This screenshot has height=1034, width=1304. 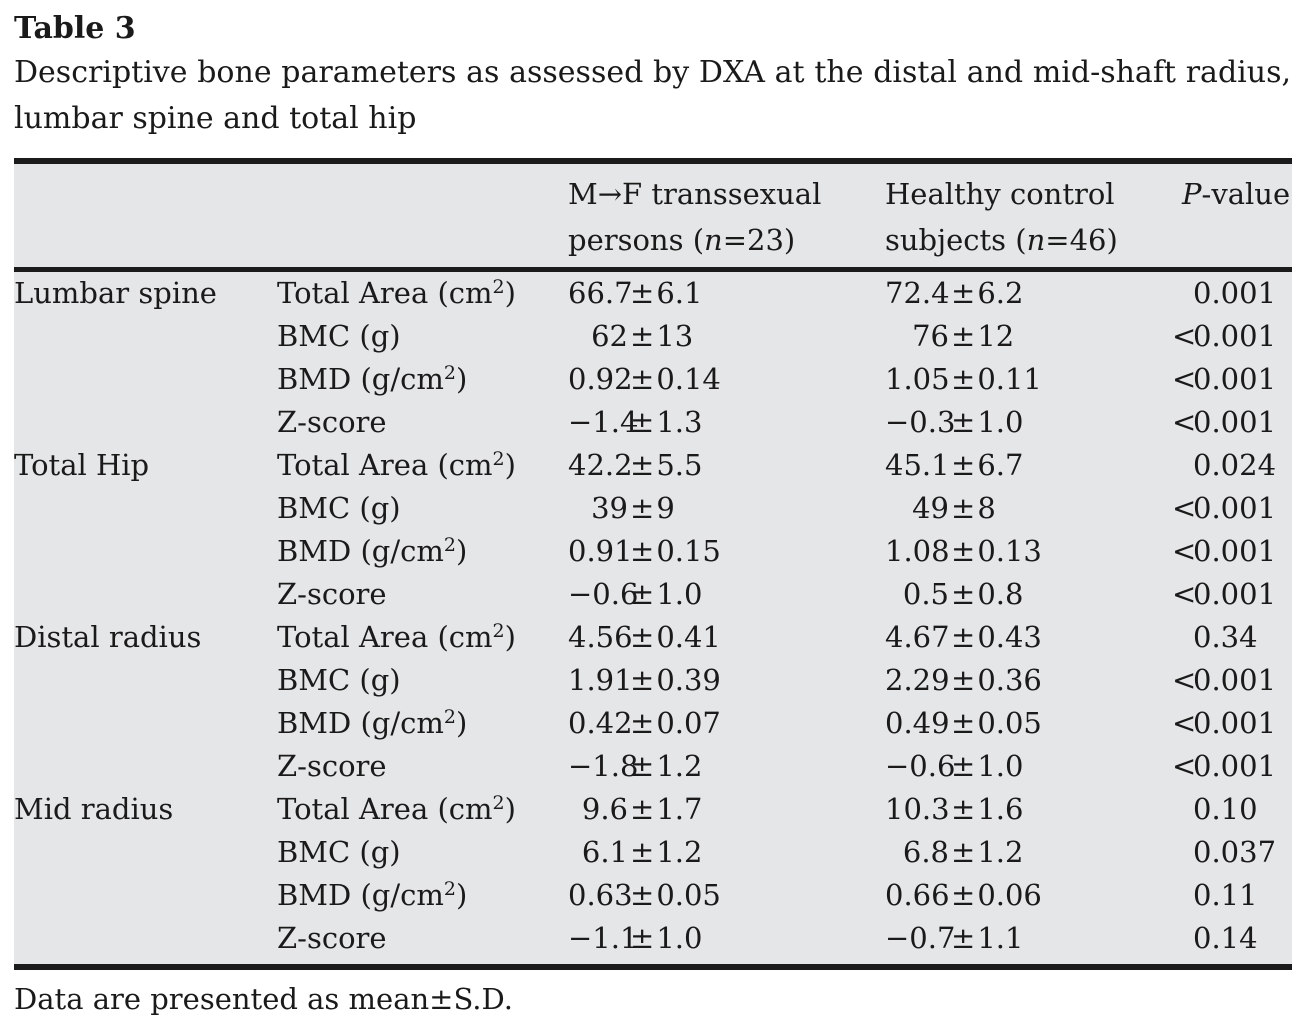 What do you see at coordinates (653, 269) in the screenshot?
I see `header-rule` at bounding box center [653, 269].